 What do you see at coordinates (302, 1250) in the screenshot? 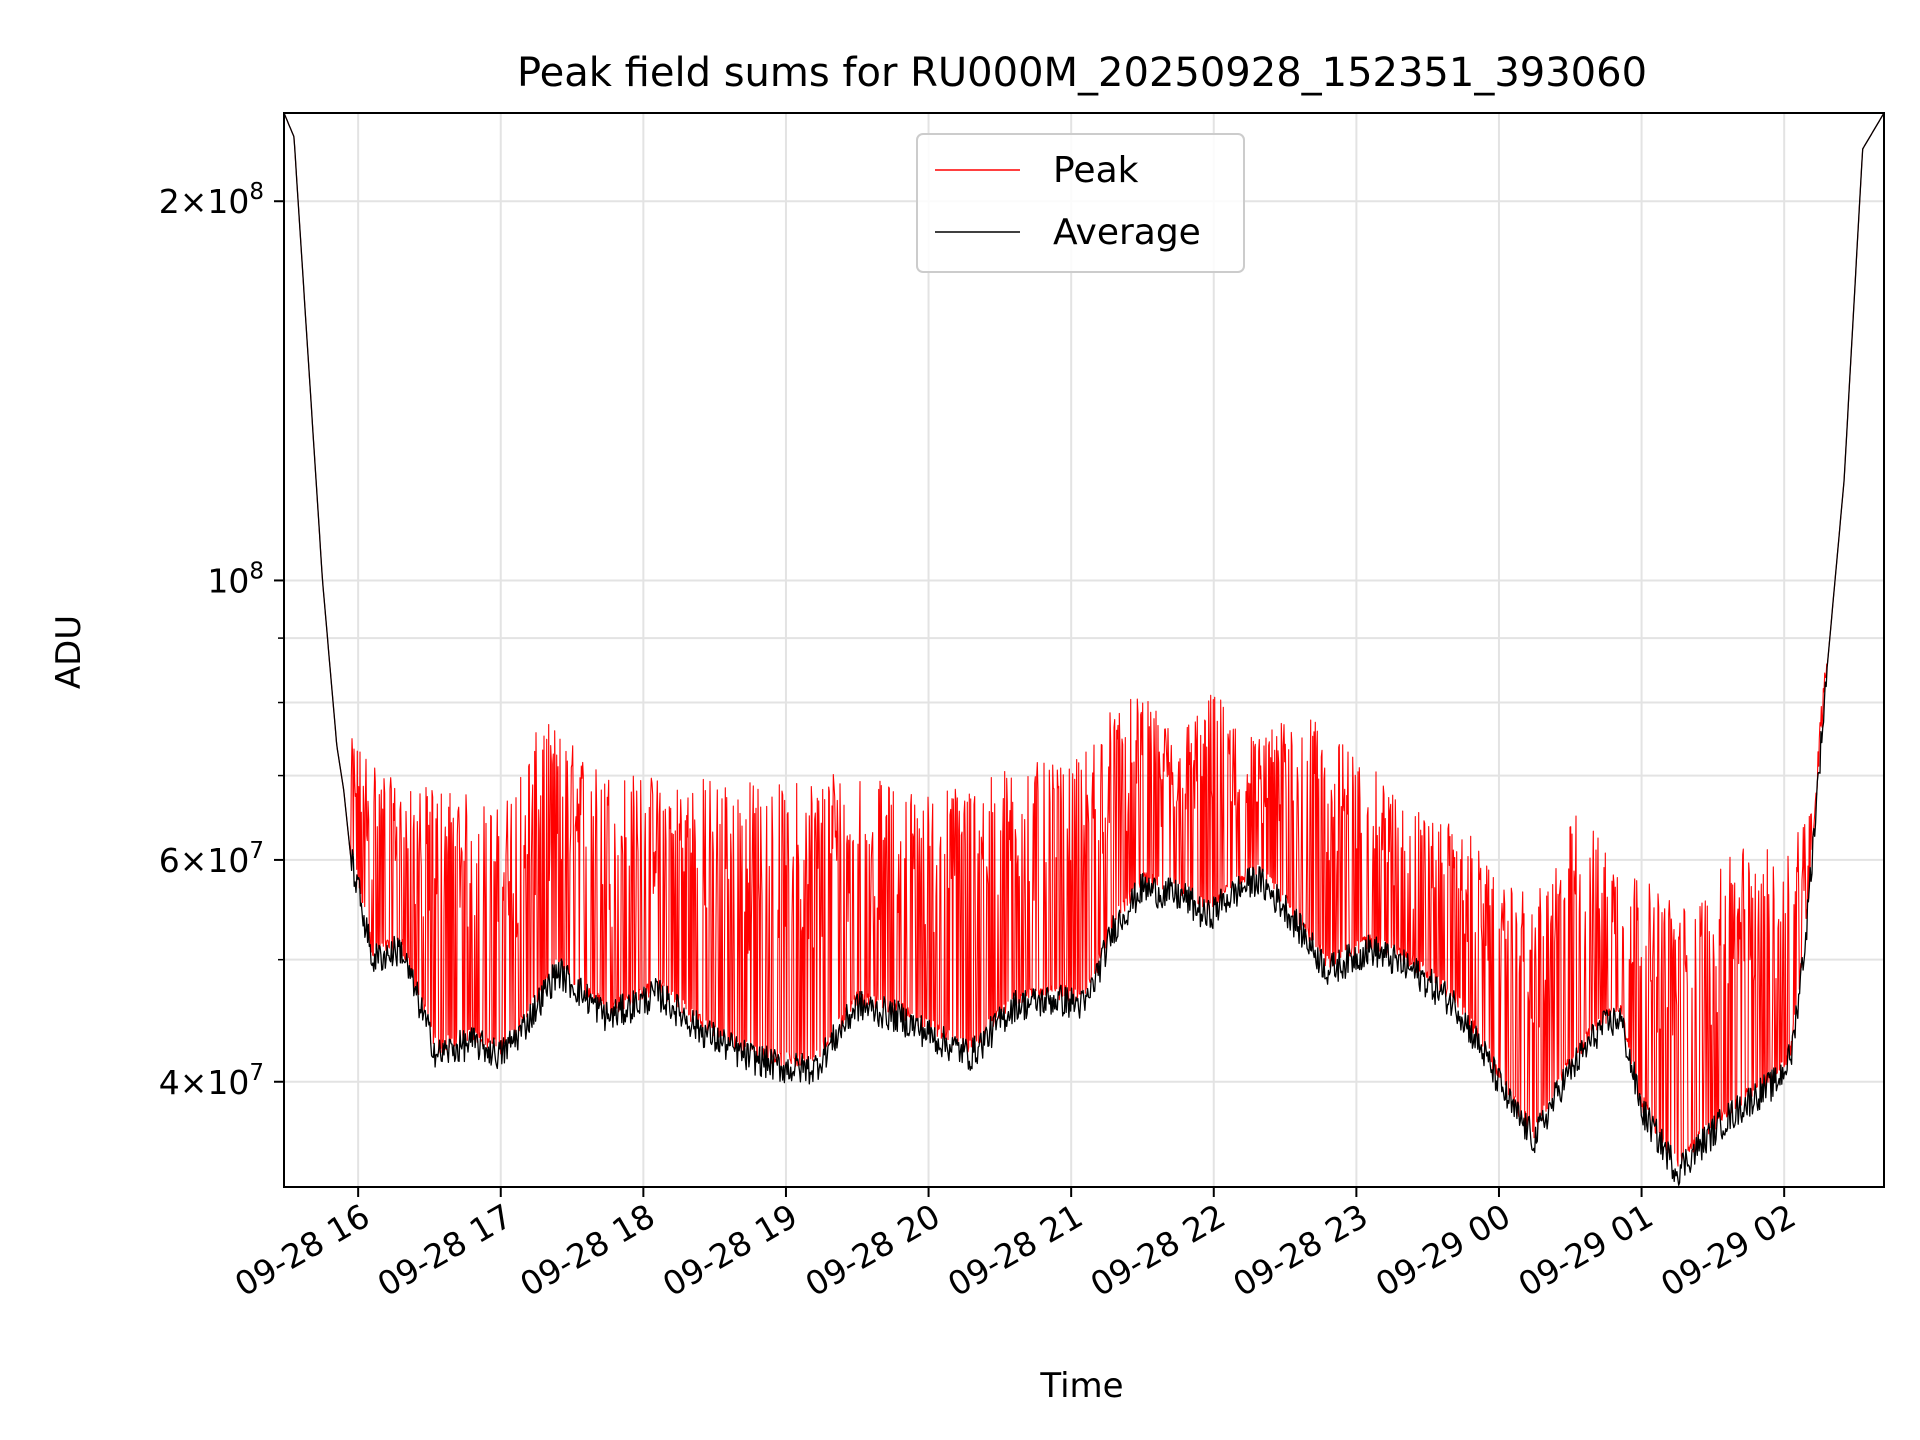
I see `x-tick-label: 09-28 16` at bounding box center [302, 1250].